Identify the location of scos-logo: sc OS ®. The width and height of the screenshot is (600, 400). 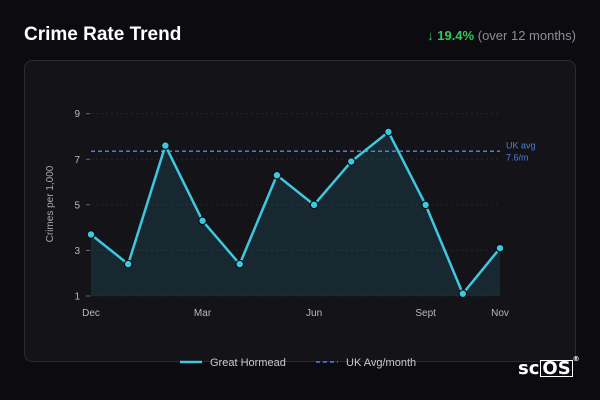
(549, 367).